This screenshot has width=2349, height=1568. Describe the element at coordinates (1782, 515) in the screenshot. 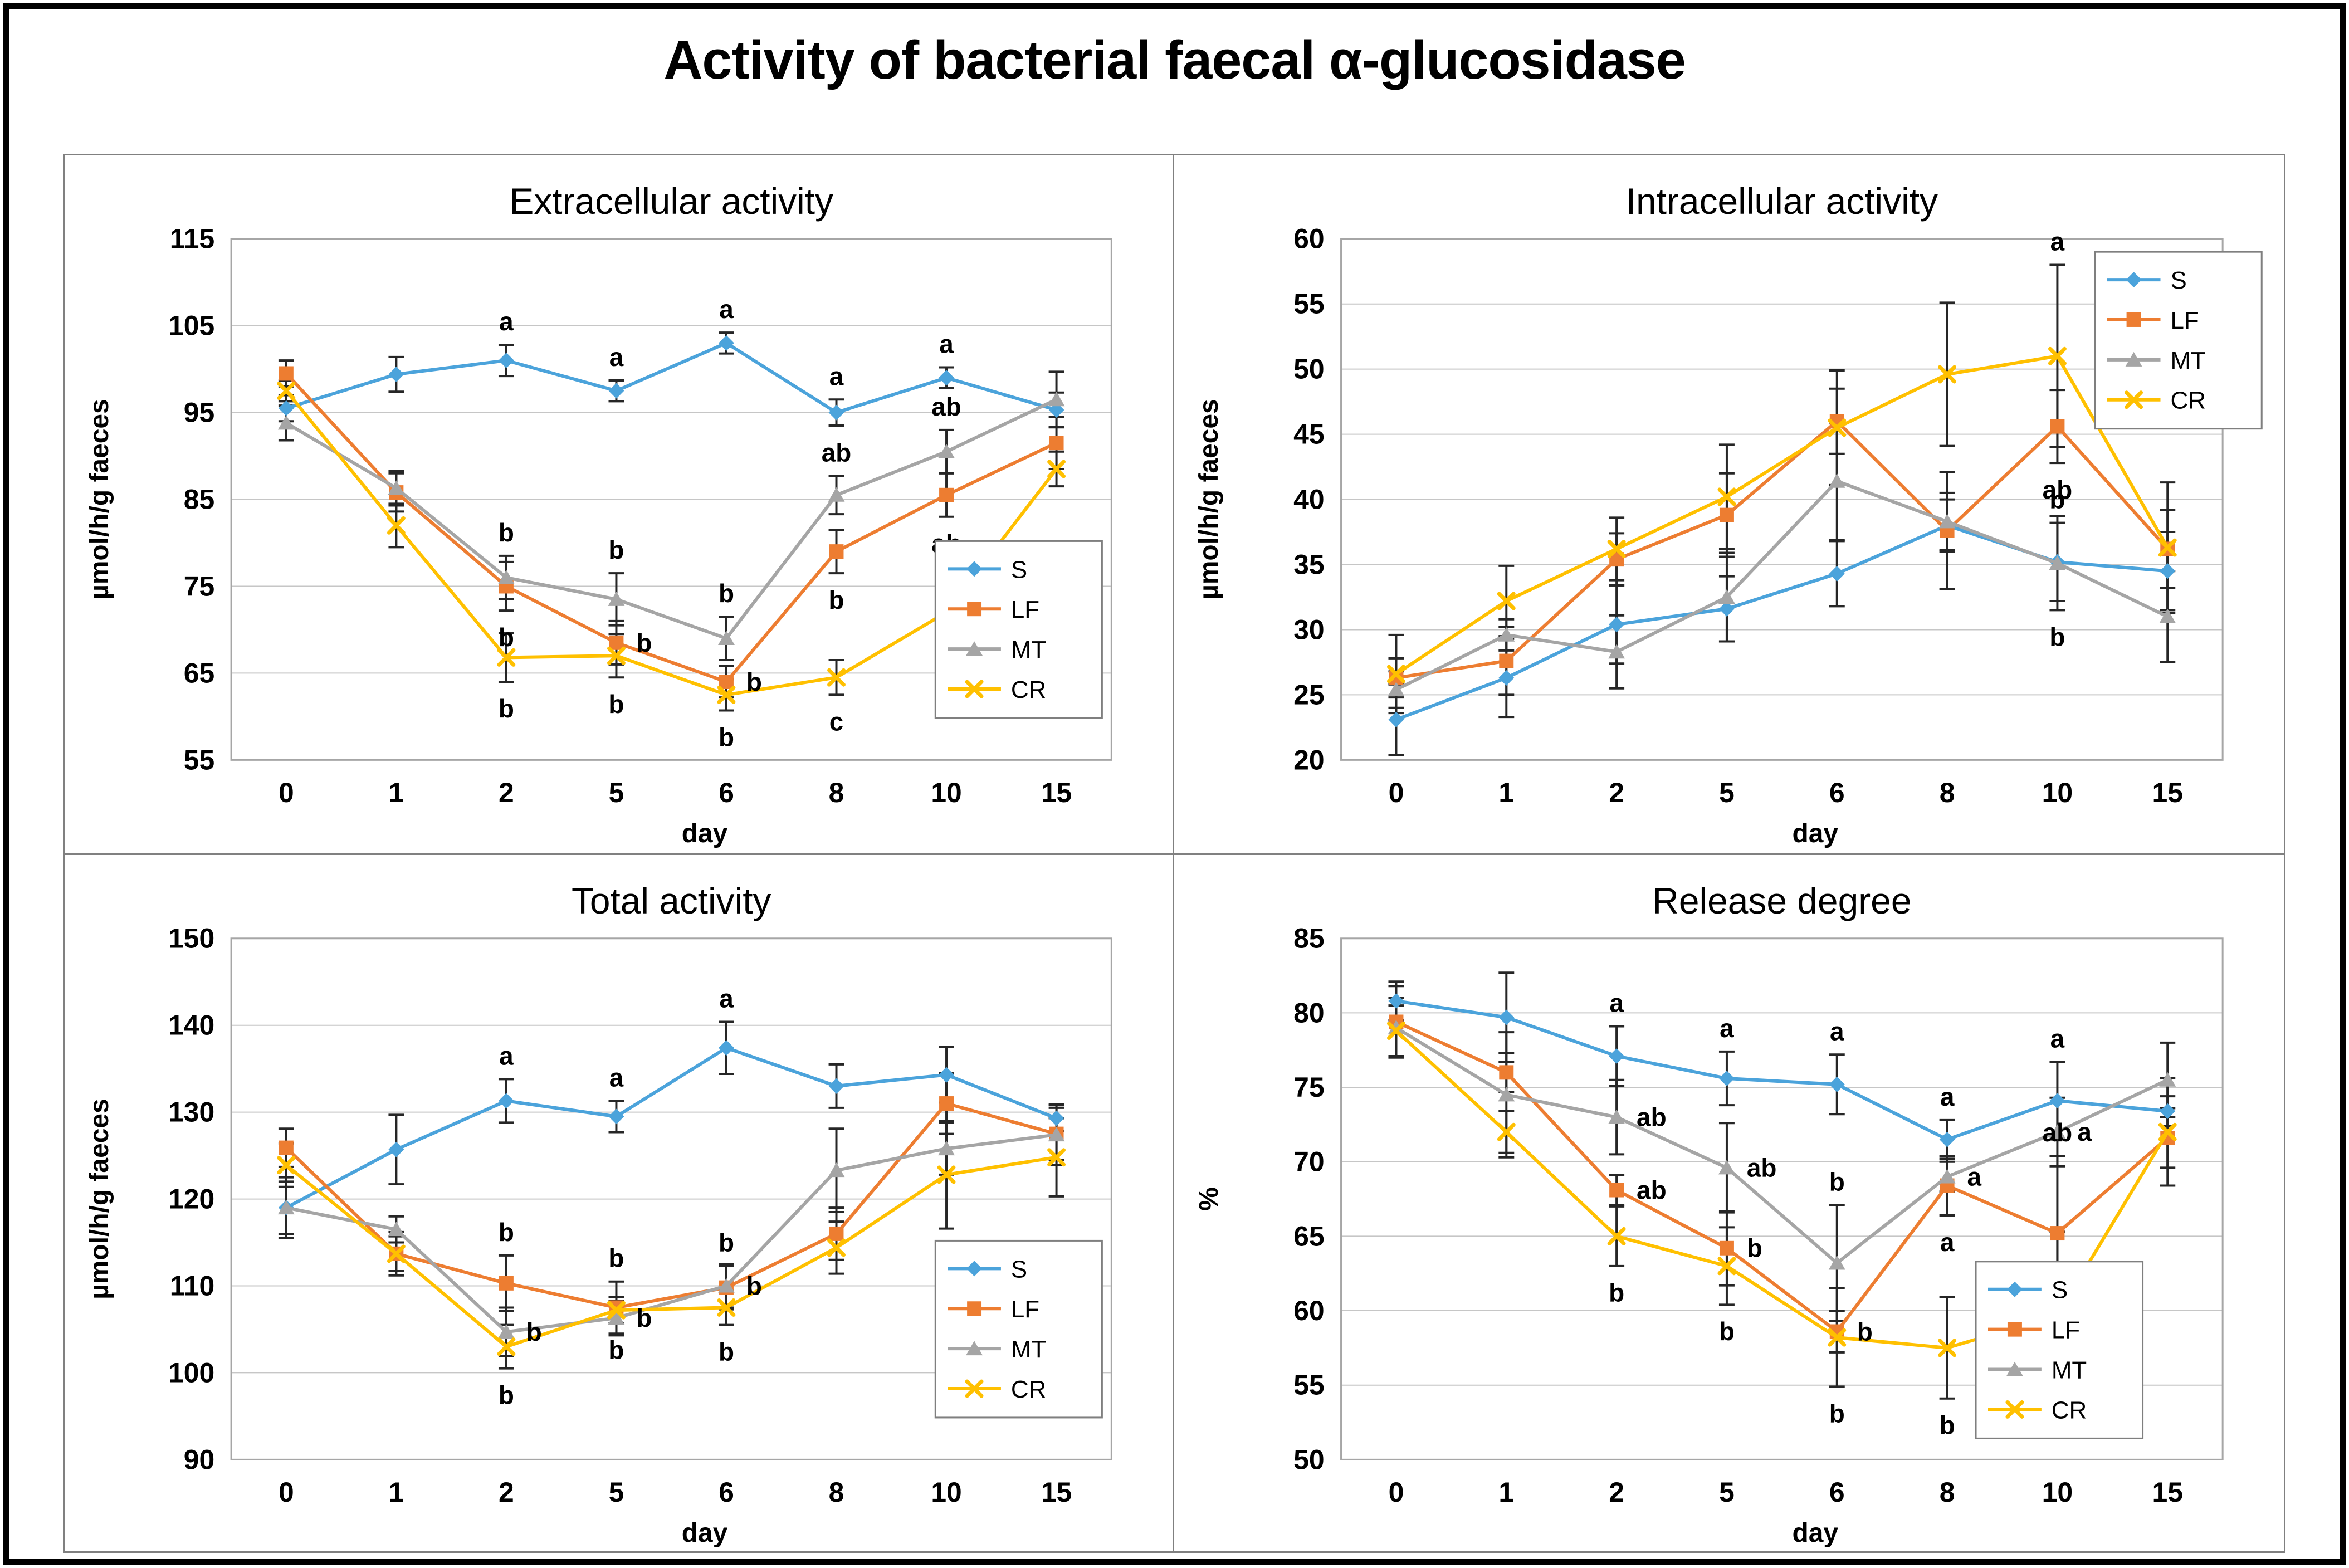

I see `series-line-CR` at that location.